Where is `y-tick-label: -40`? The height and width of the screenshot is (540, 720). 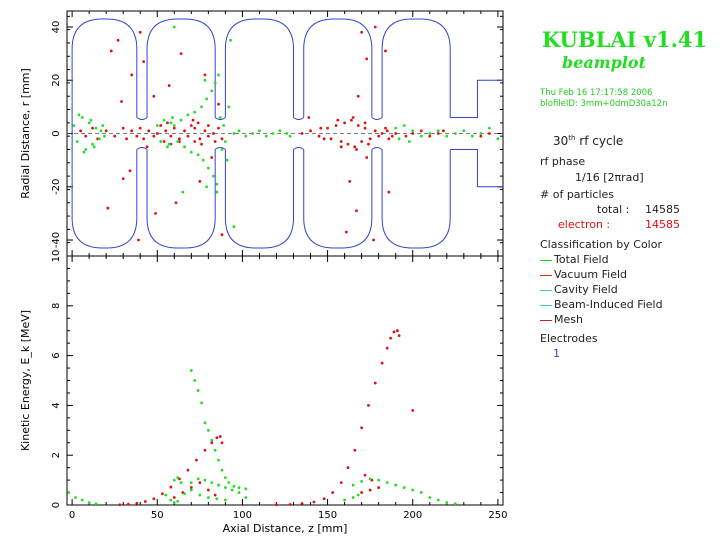
y-tick-label: -40 is located at coordinates (56, 240).